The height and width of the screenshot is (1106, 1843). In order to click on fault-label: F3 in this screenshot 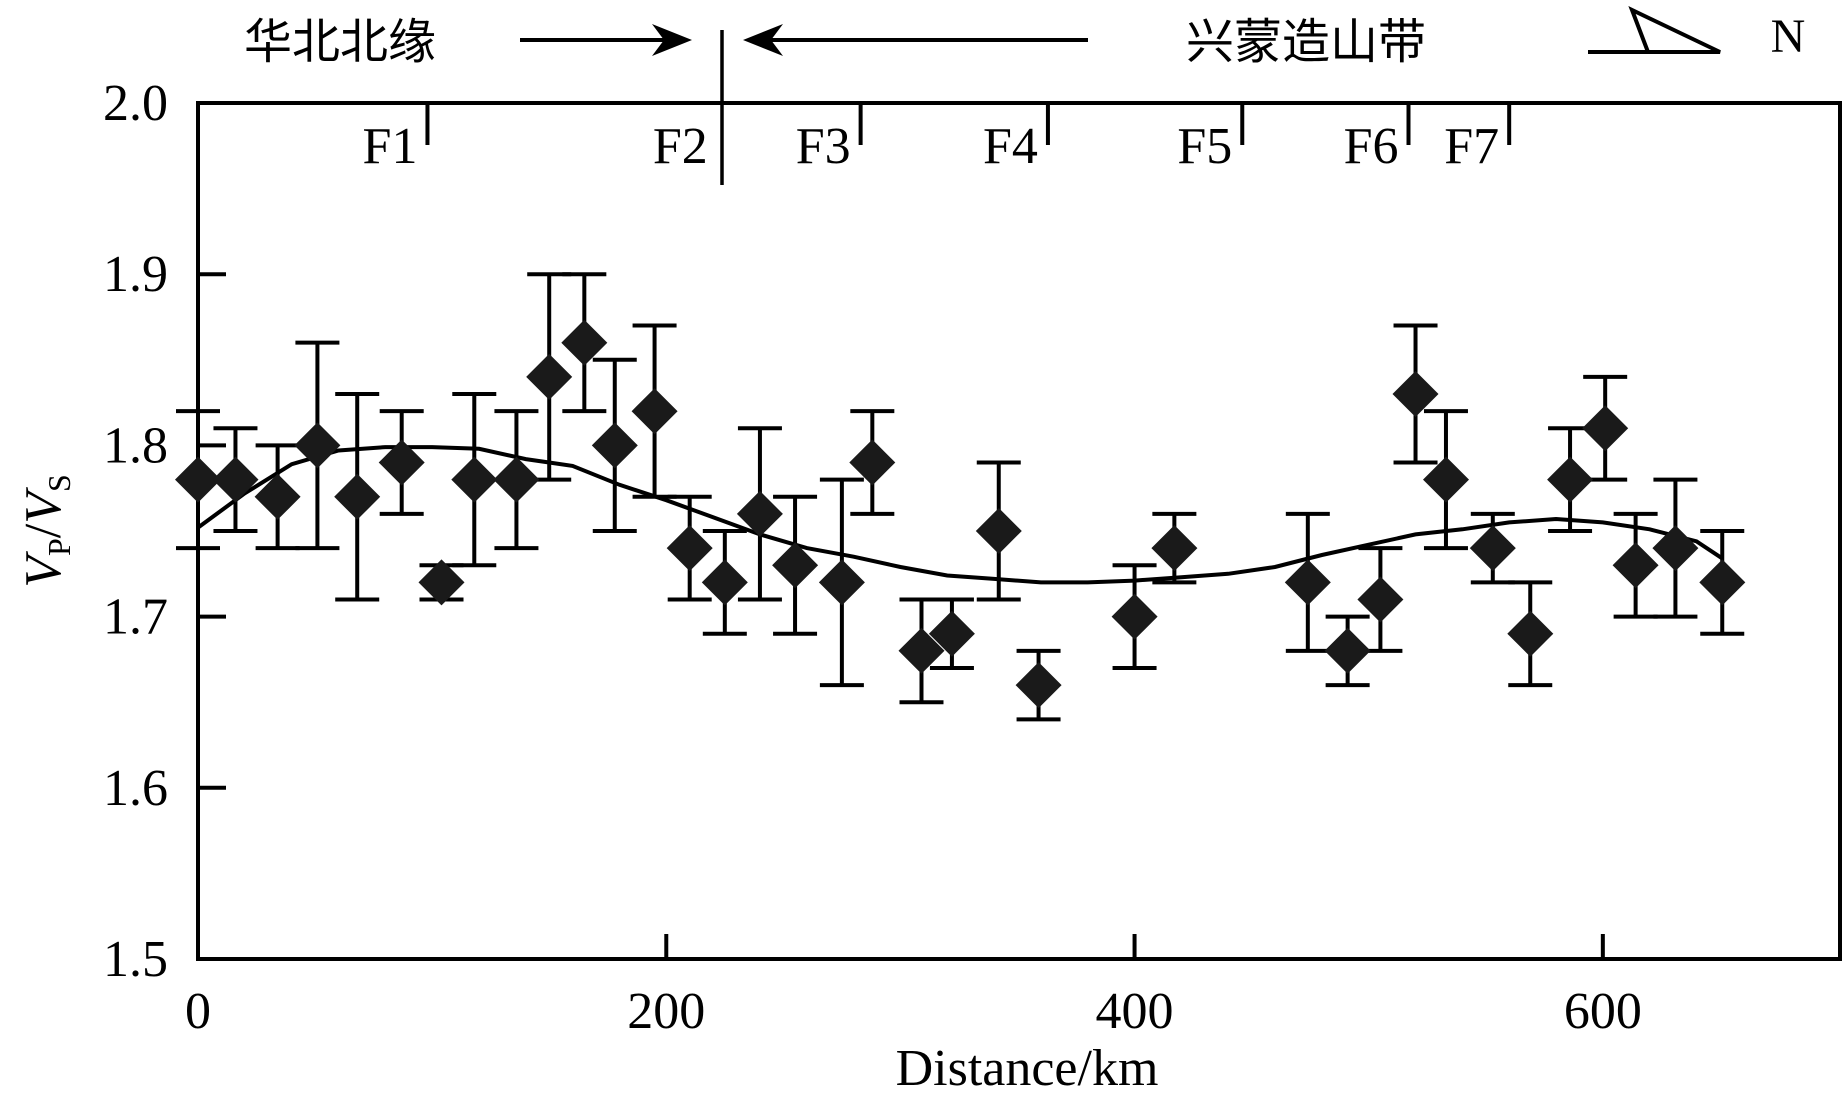, I will do `click(823, 146)`.